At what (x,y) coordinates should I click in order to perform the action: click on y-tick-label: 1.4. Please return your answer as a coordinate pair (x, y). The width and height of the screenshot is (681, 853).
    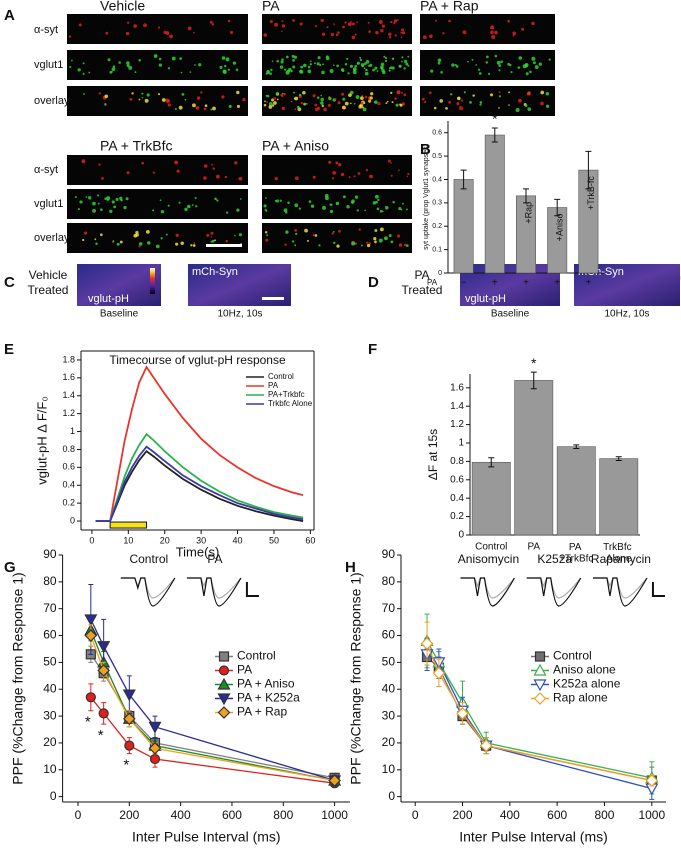
    Looking at the image, I should click on (457, 406).